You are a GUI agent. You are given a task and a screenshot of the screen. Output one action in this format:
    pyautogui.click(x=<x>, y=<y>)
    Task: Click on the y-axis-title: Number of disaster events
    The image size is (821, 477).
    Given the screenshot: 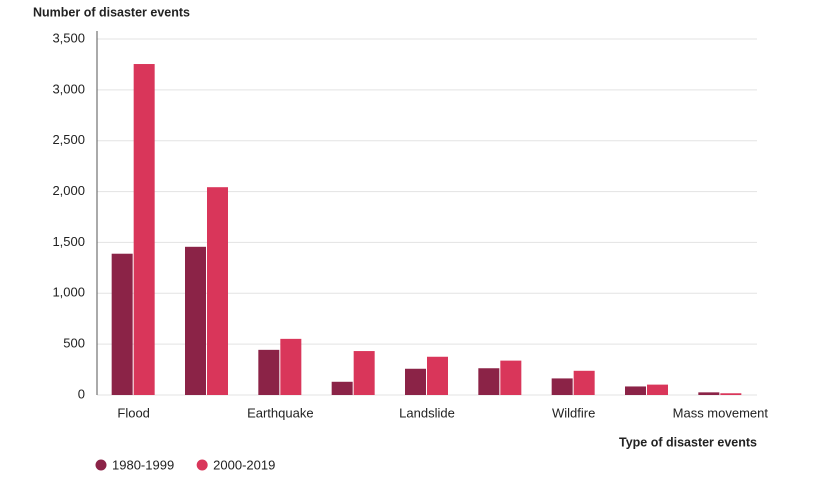 What is the action you would take?
    pyautogui.click(x=111, y=12)
    